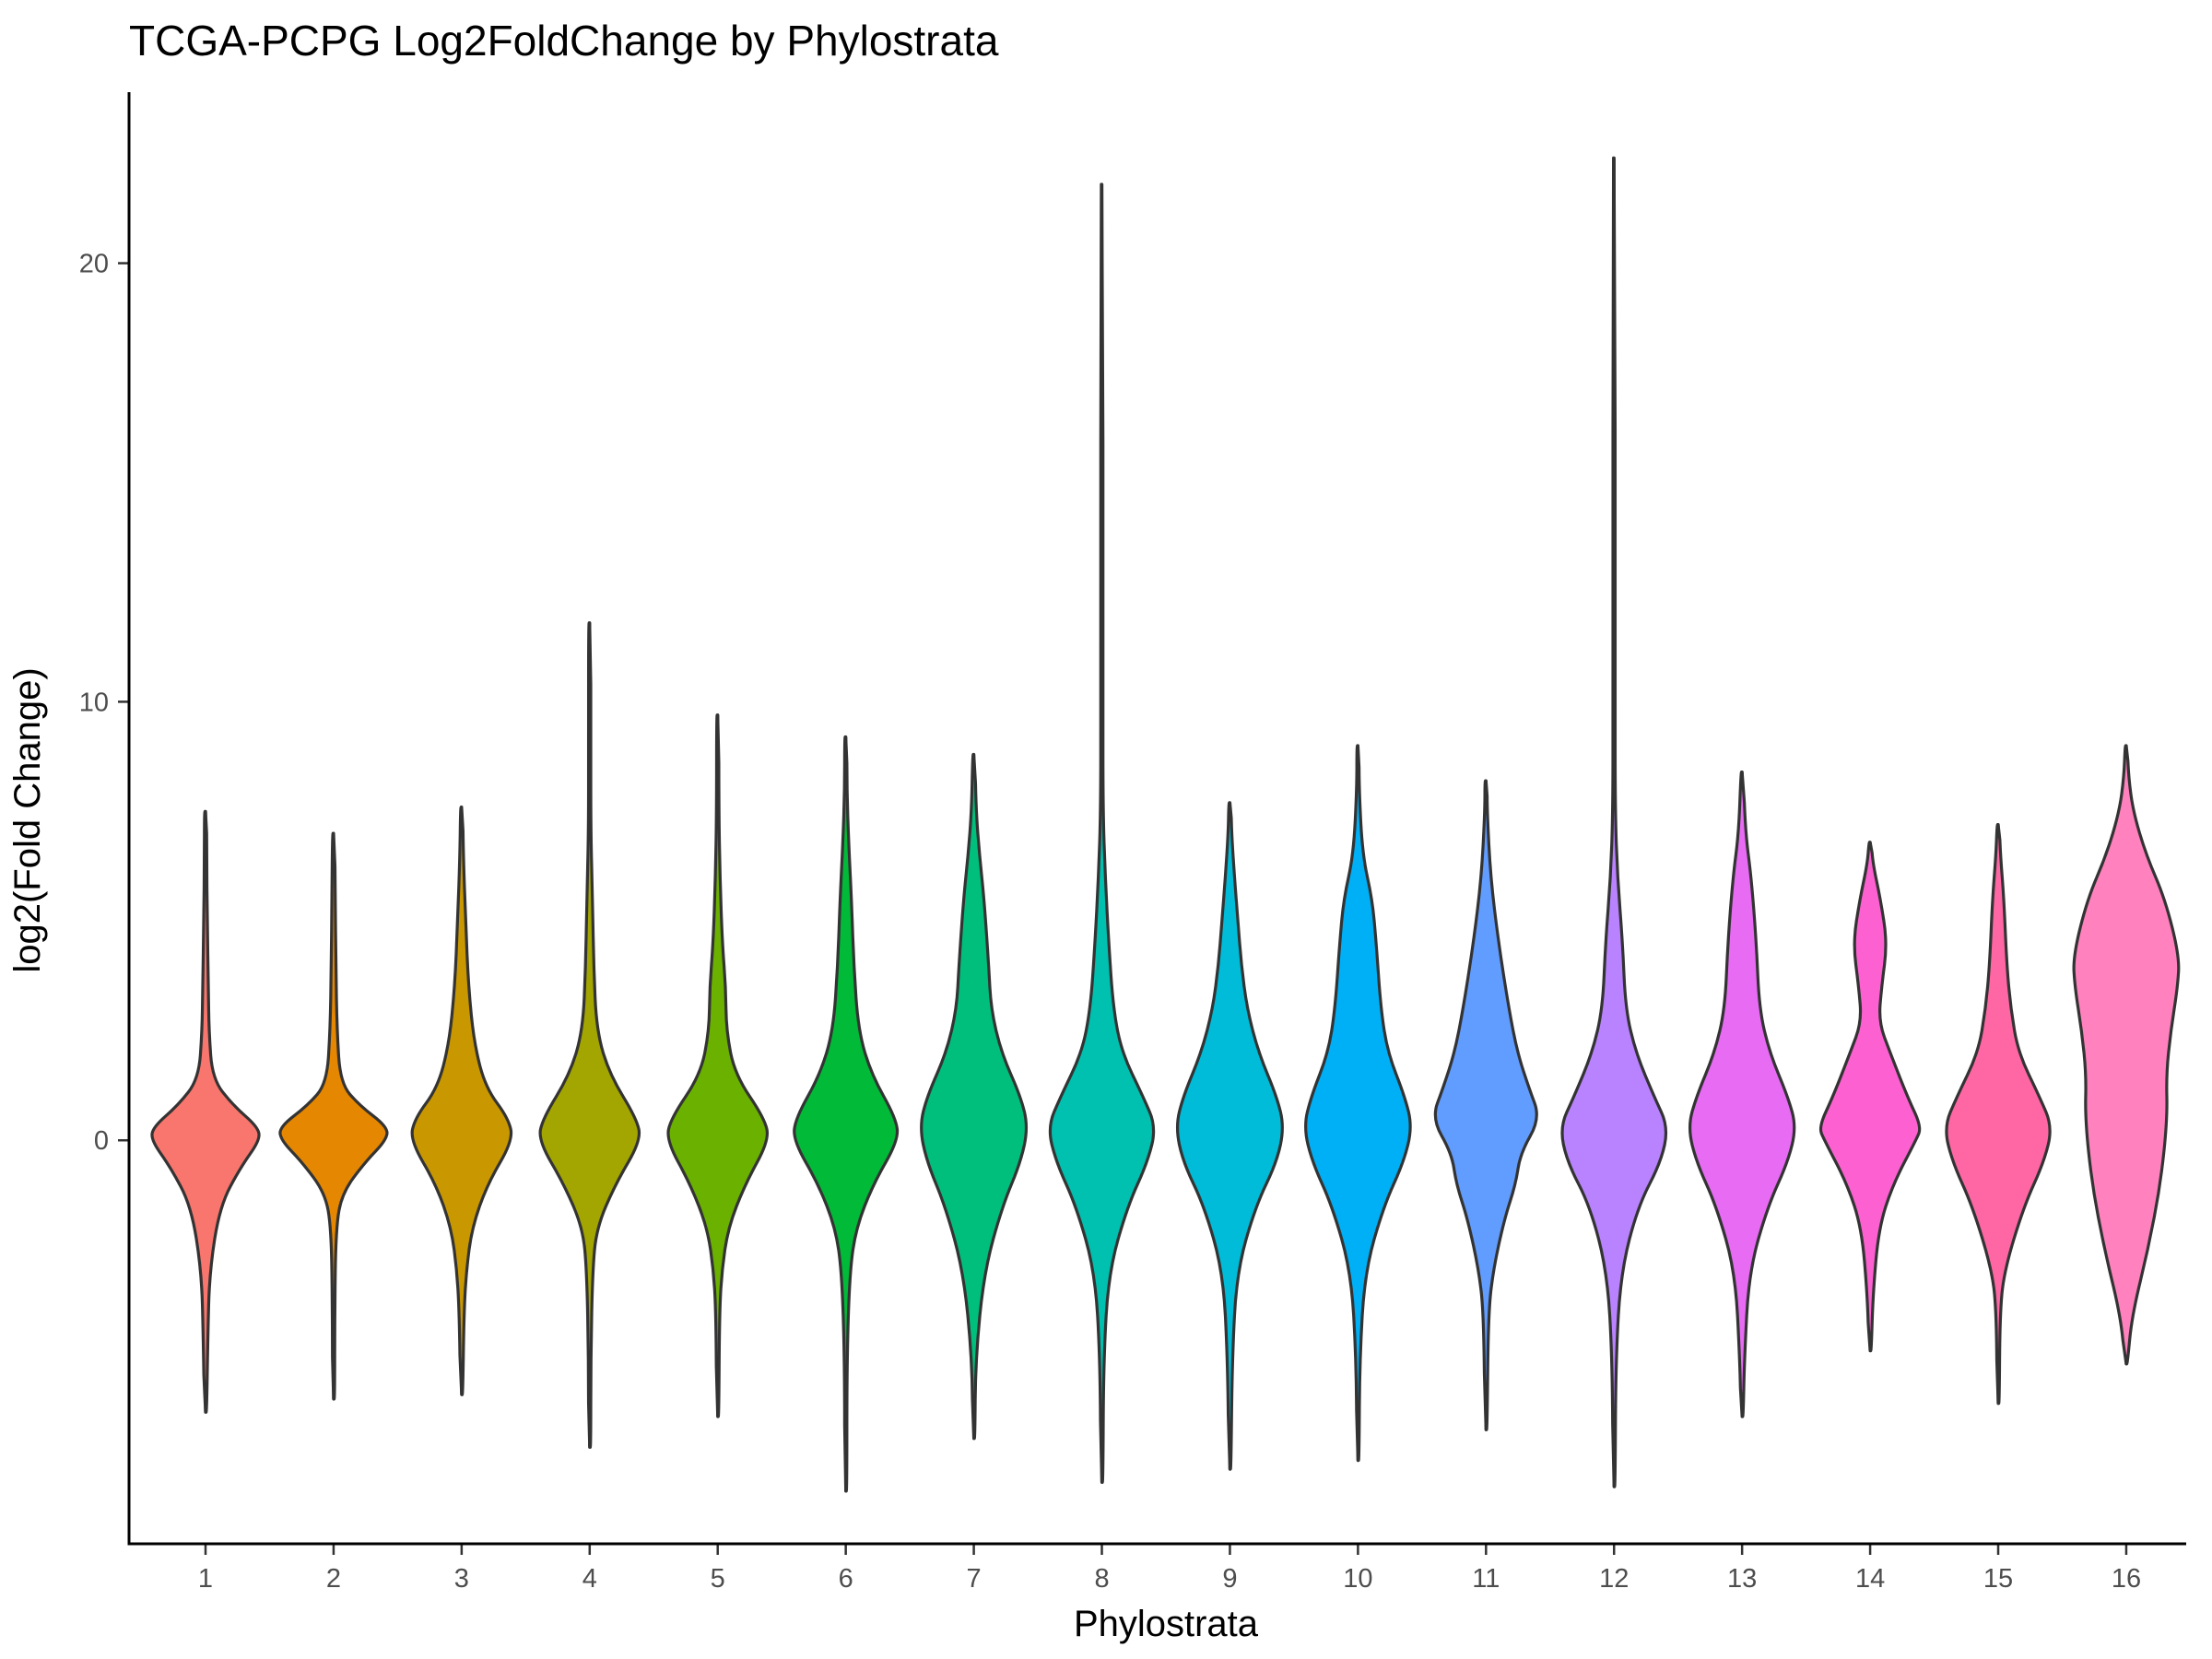 The height and width of the screenshot is (1659, 2212). I want to click on x-tick-label: 9, so click(1229, 1579).